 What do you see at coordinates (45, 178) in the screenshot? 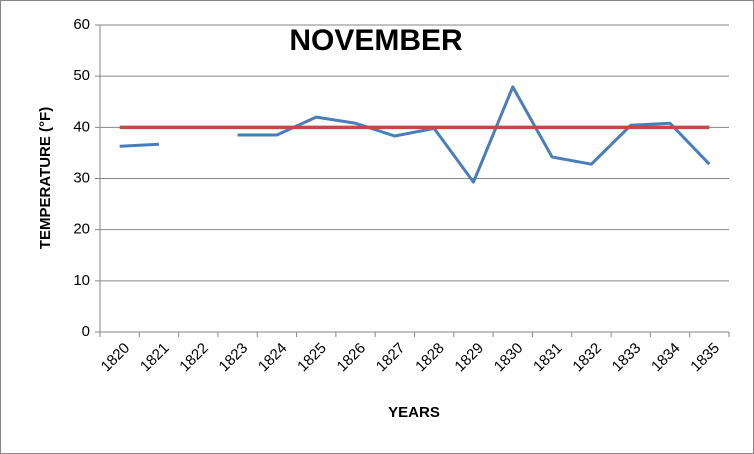
I see `y-axis-label: TEMPERATURE (°F)` at bounding box center [45, 178].